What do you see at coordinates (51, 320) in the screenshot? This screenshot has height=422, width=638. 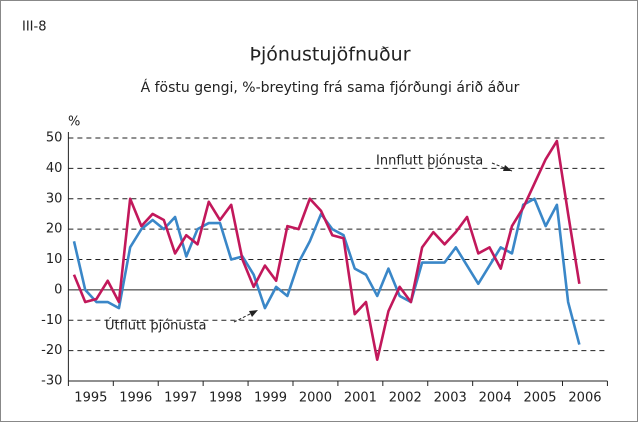 I see `y-tick-label: -10` at bounding box center [51, 320].